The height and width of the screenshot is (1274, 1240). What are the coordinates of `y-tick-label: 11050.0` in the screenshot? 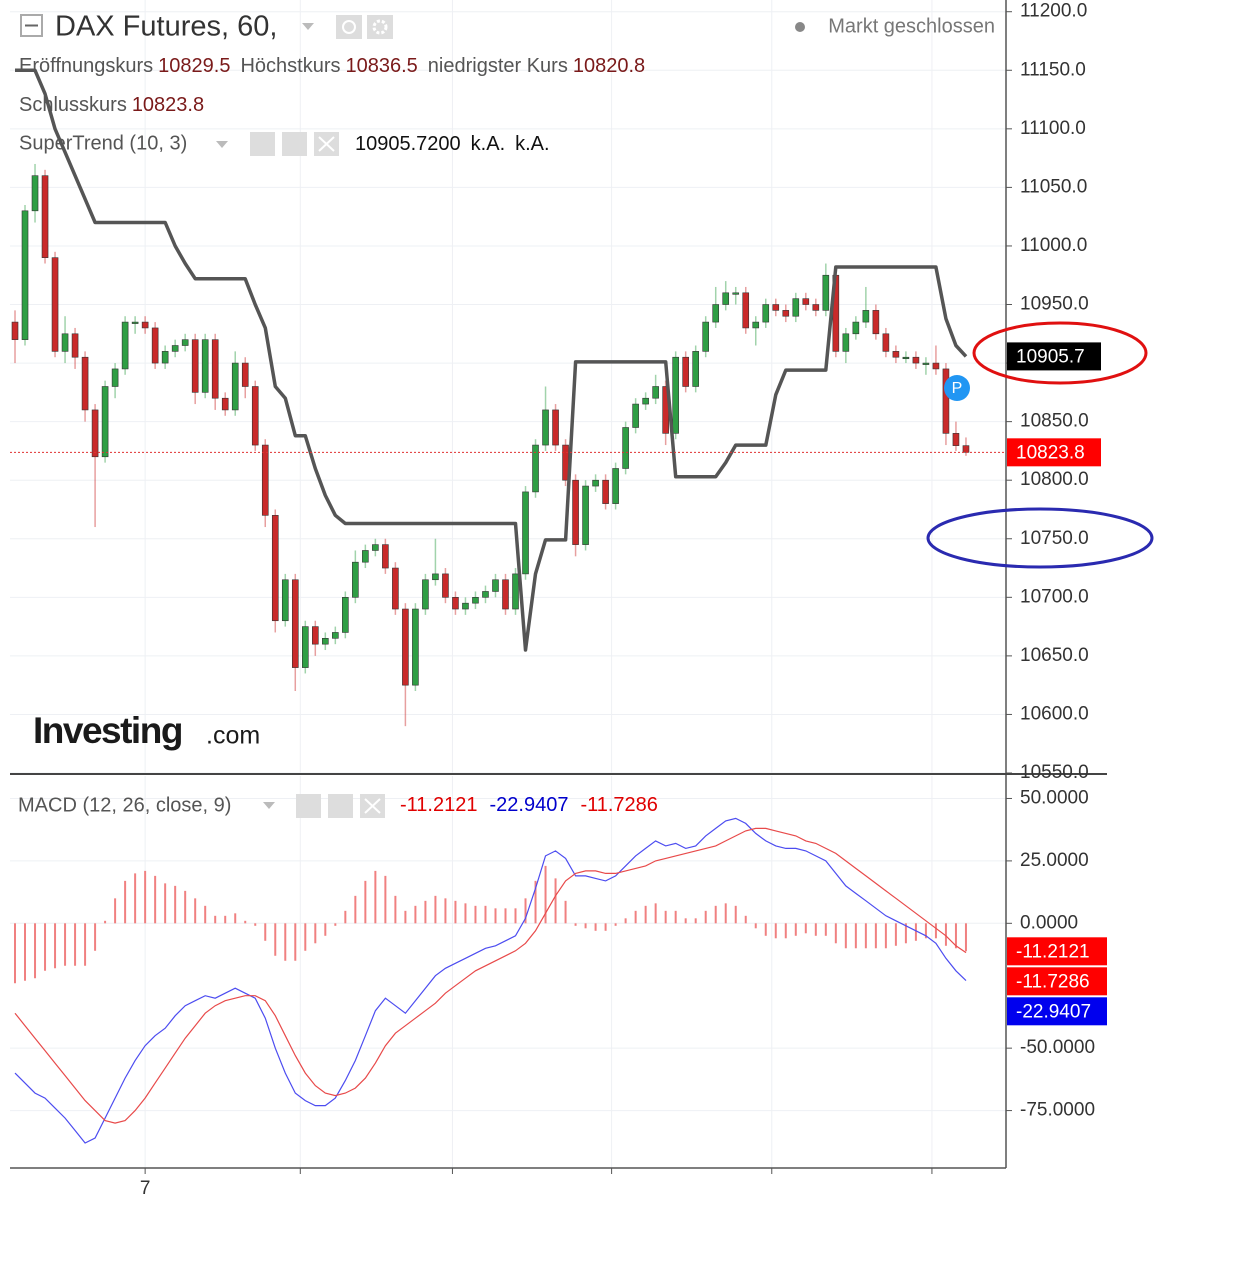 It's located at (1053, 186).